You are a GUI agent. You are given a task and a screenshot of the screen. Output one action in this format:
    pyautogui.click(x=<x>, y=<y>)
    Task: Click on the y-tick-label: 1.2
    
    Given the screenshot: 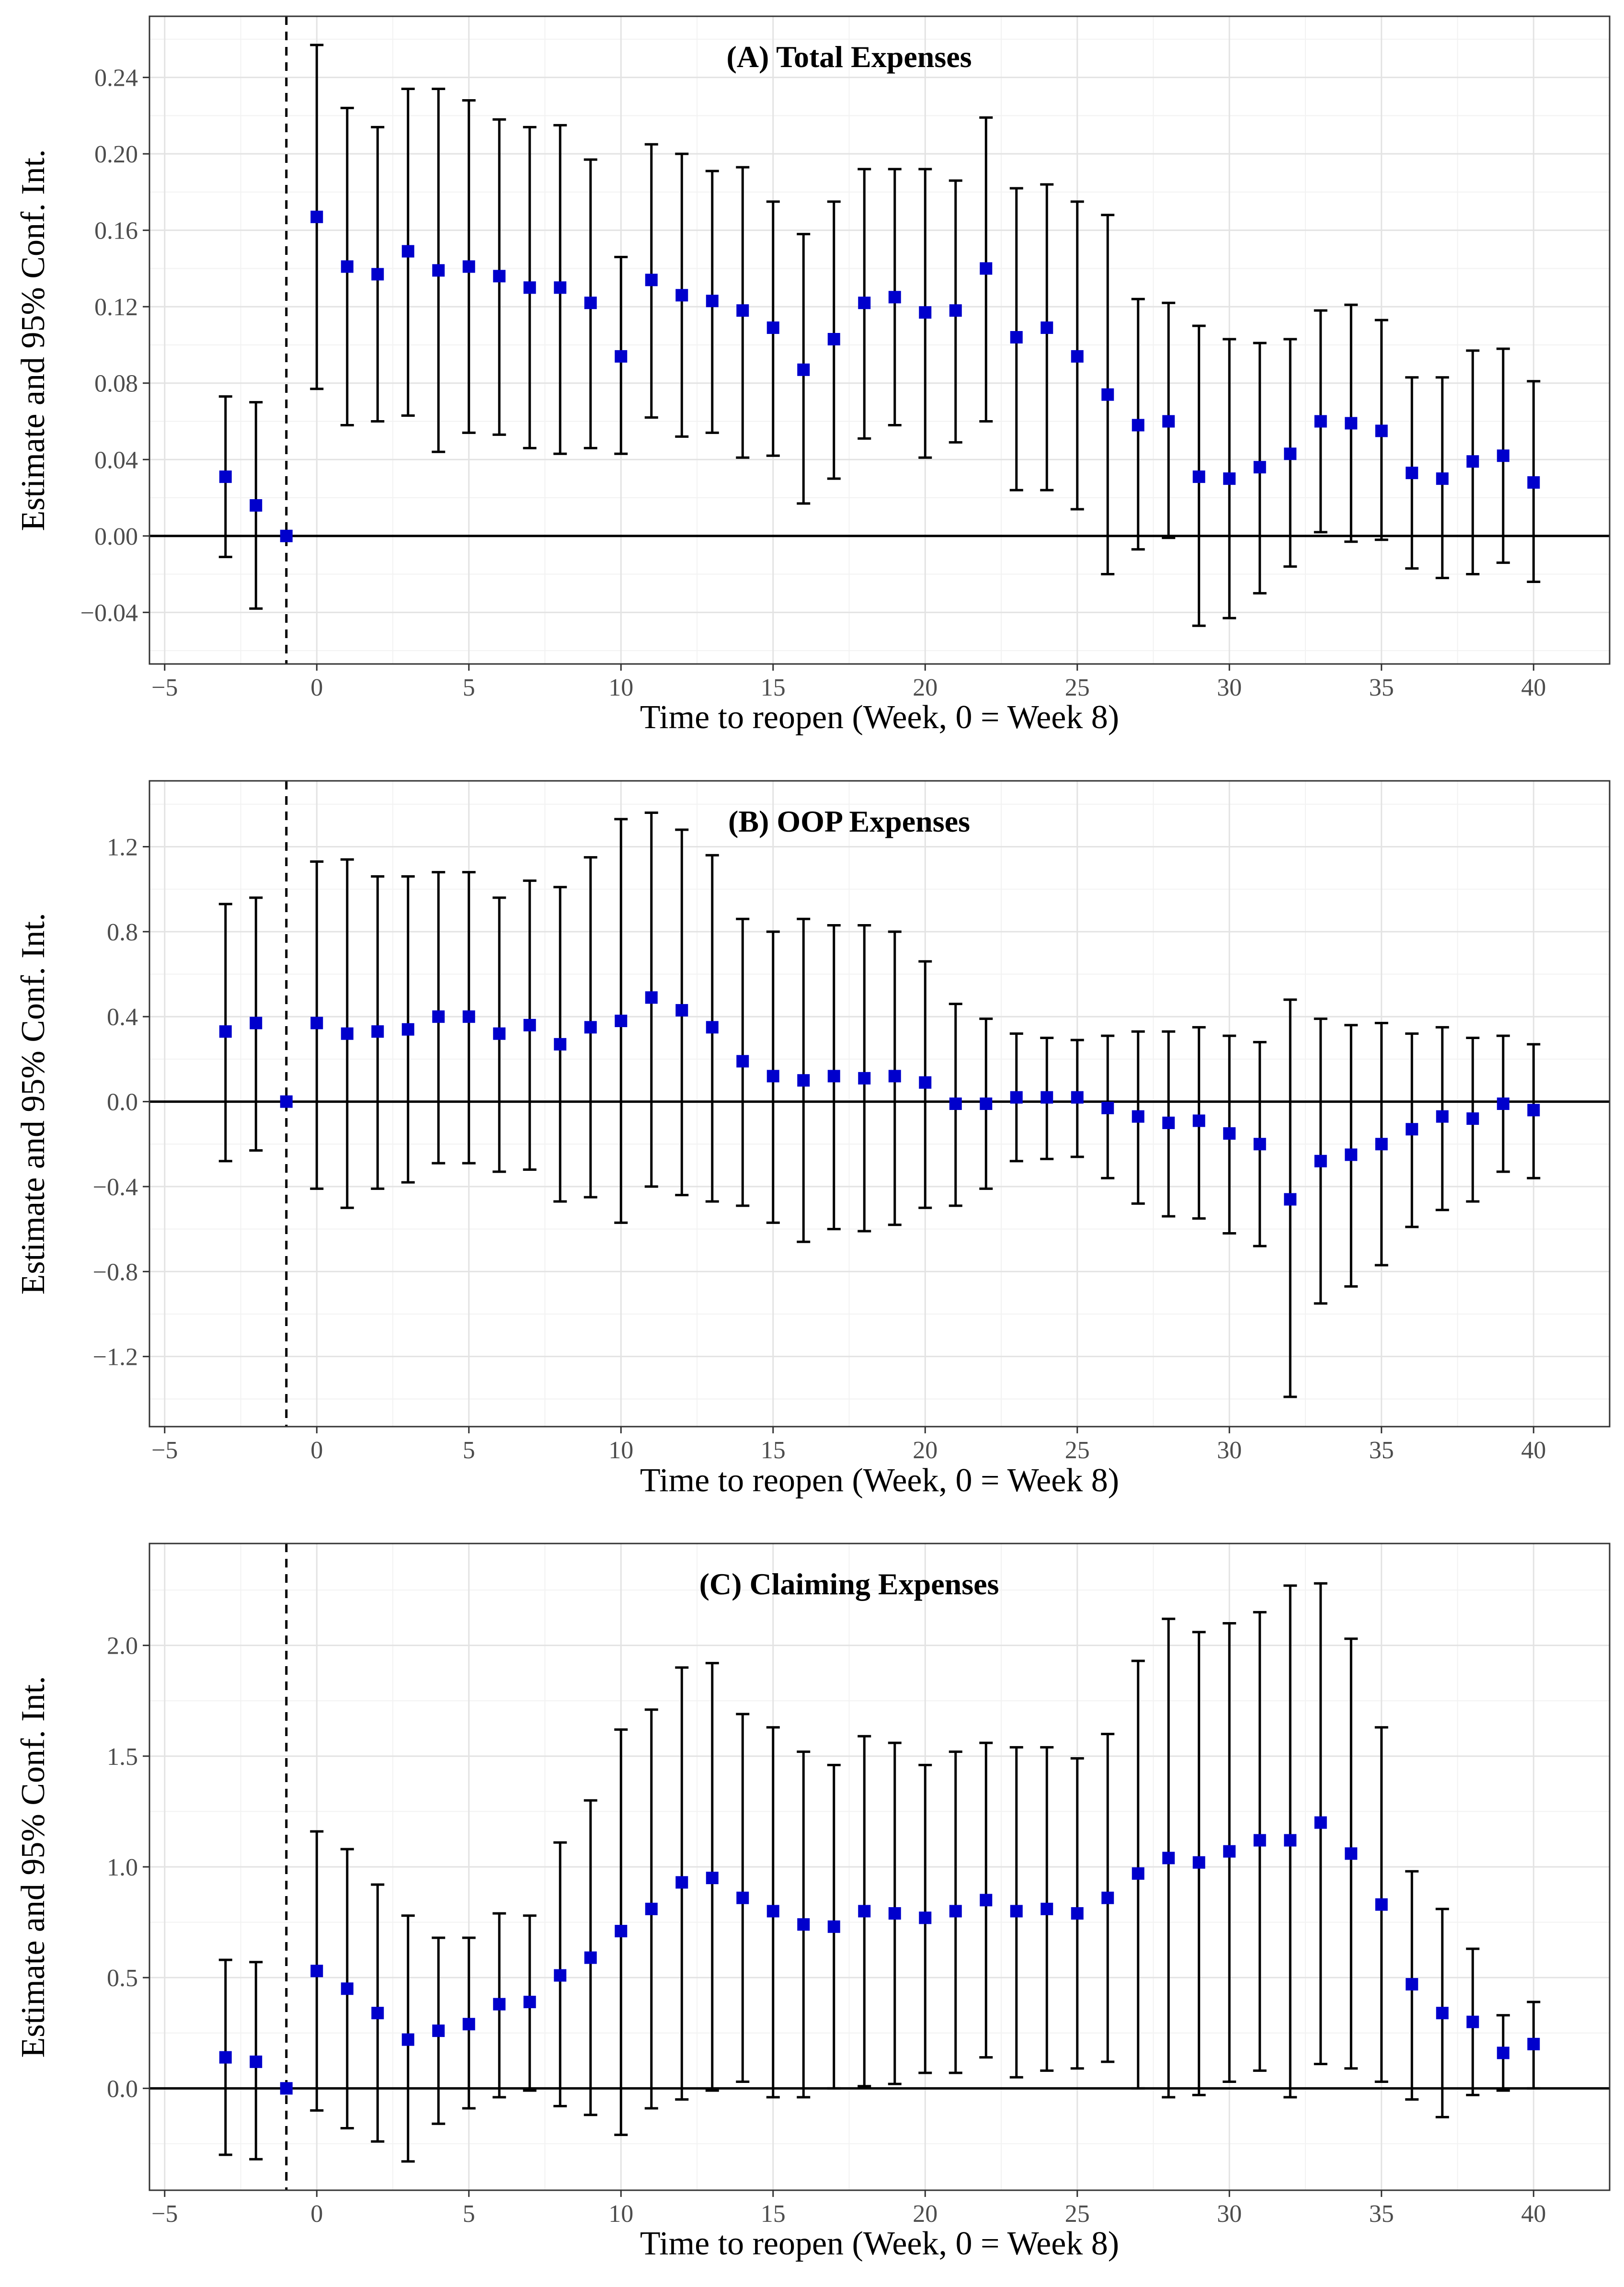 What is the action you would take?
    pyautogui.click(x=123, y=847)
    